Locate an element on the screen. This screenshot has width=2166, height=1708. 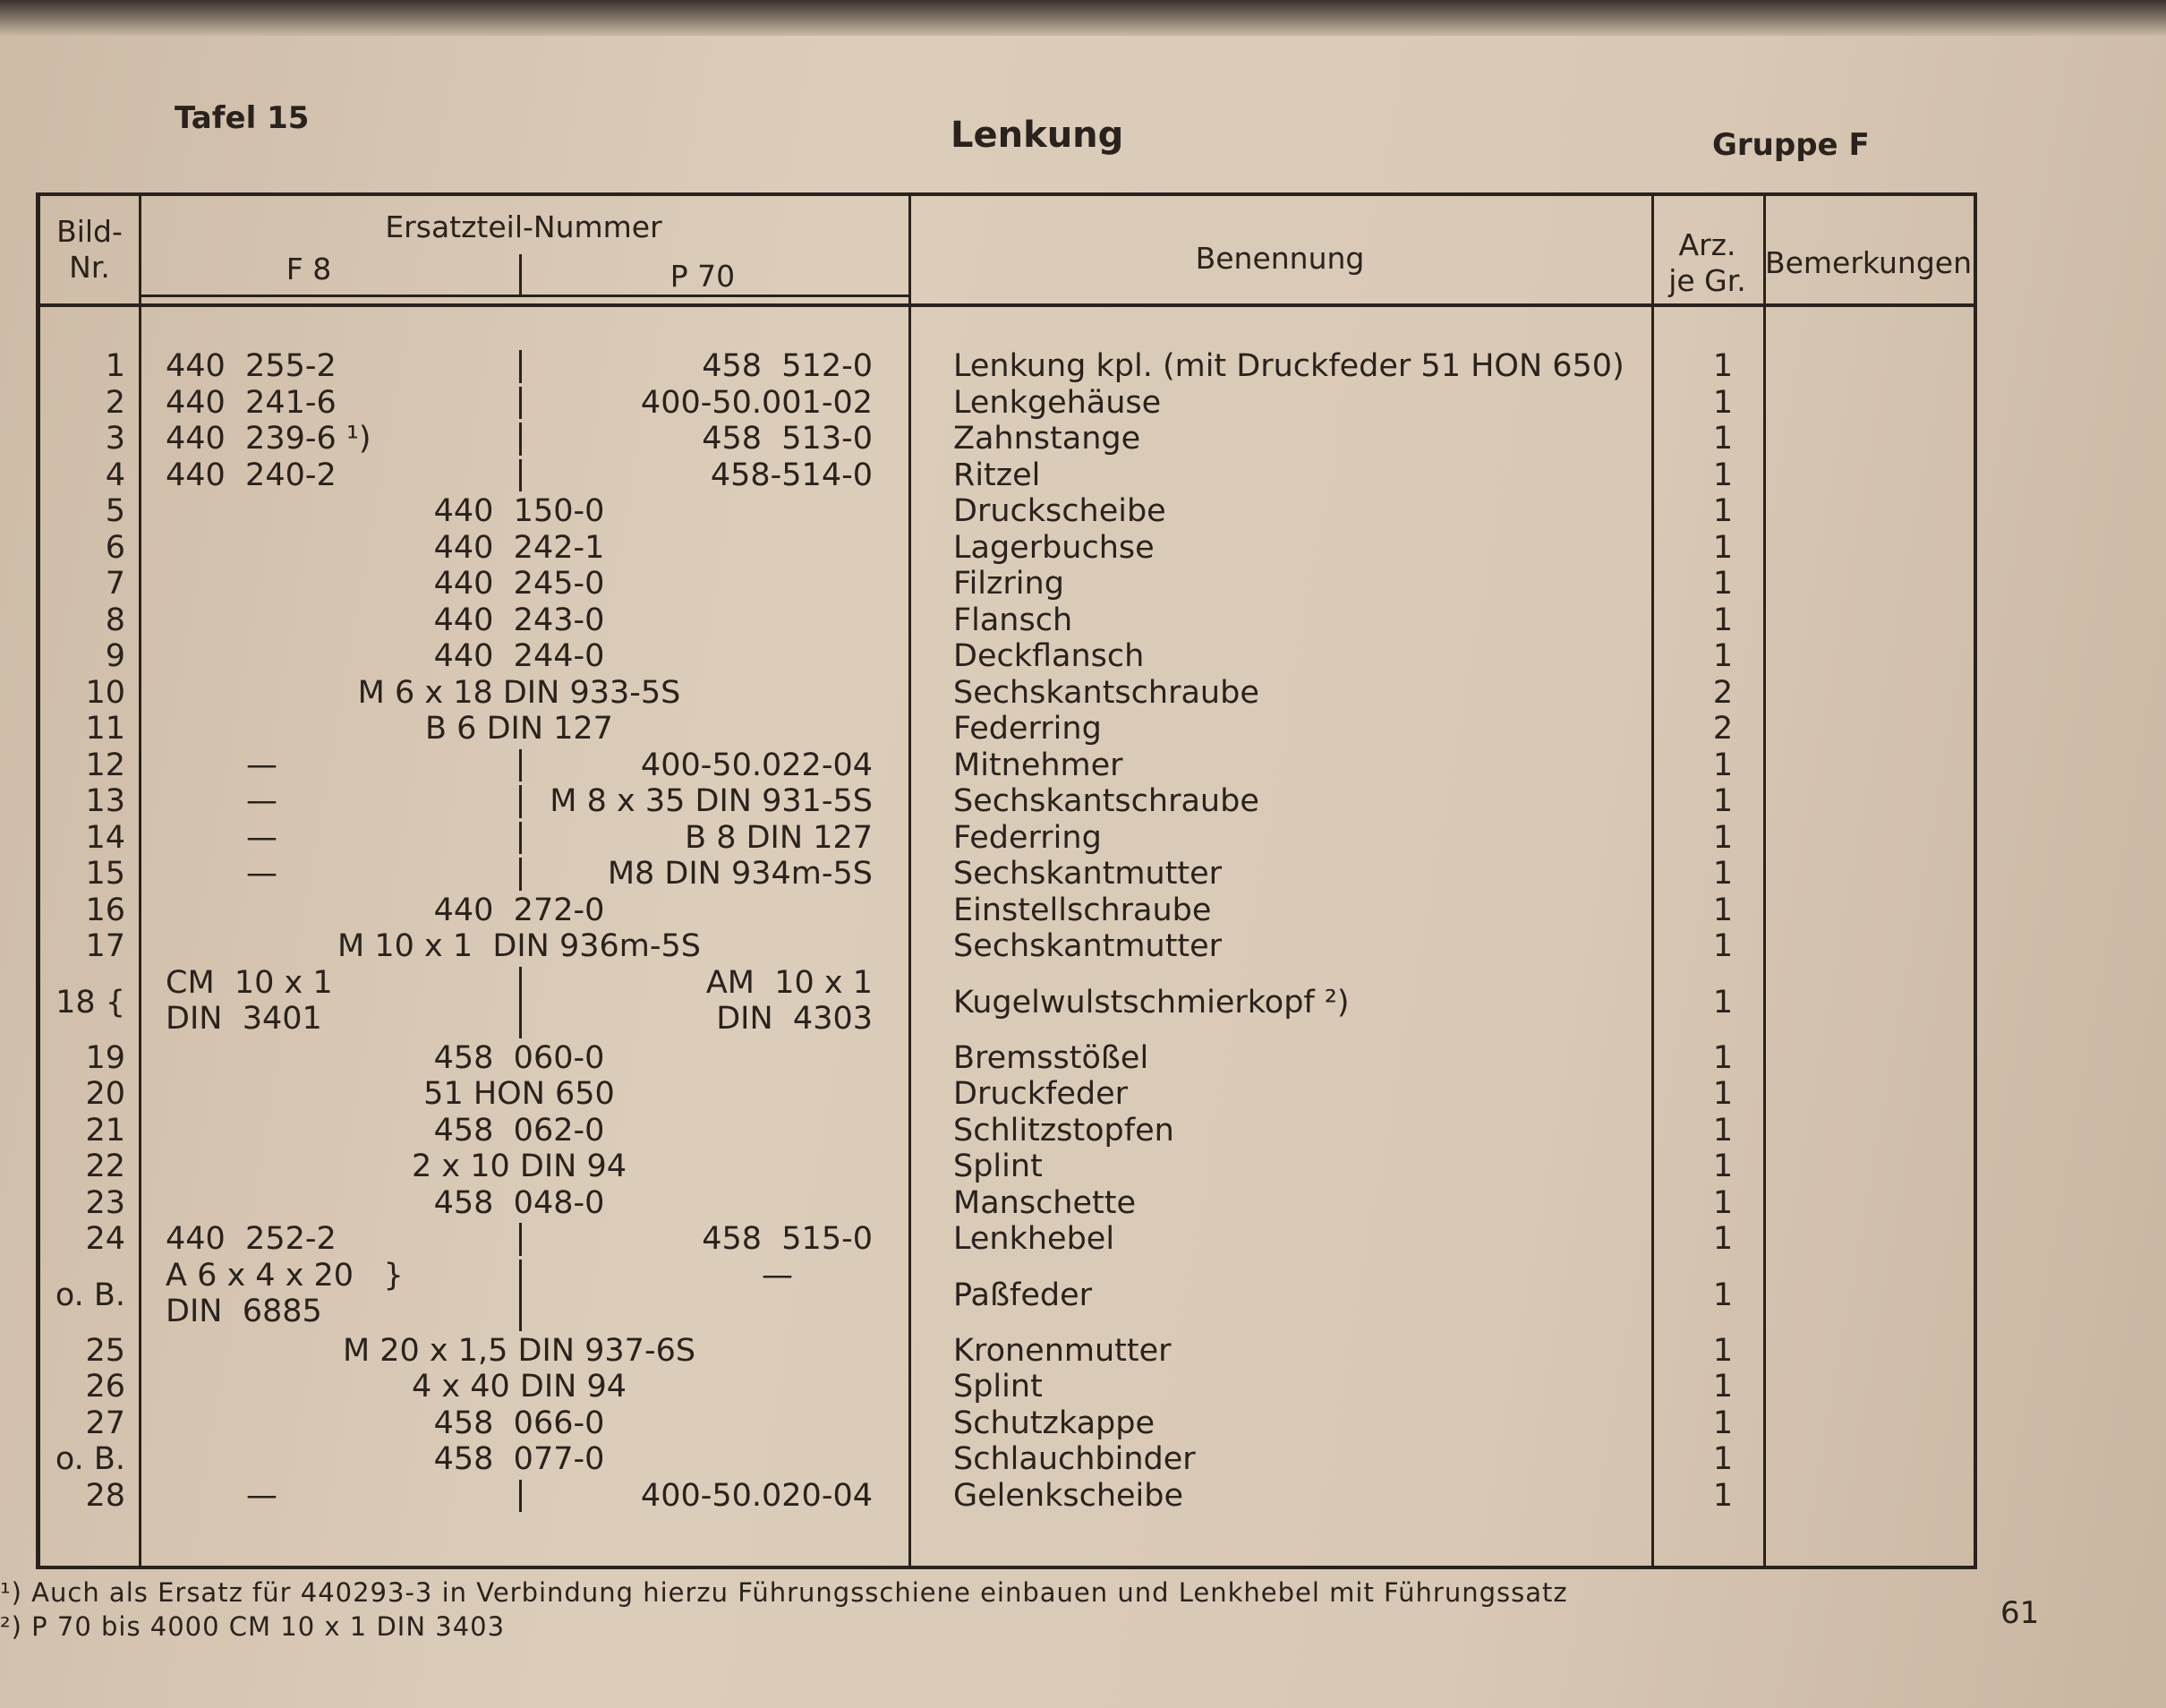
part-number-p70: 458 512-0 is located at coordinates (787, 366).